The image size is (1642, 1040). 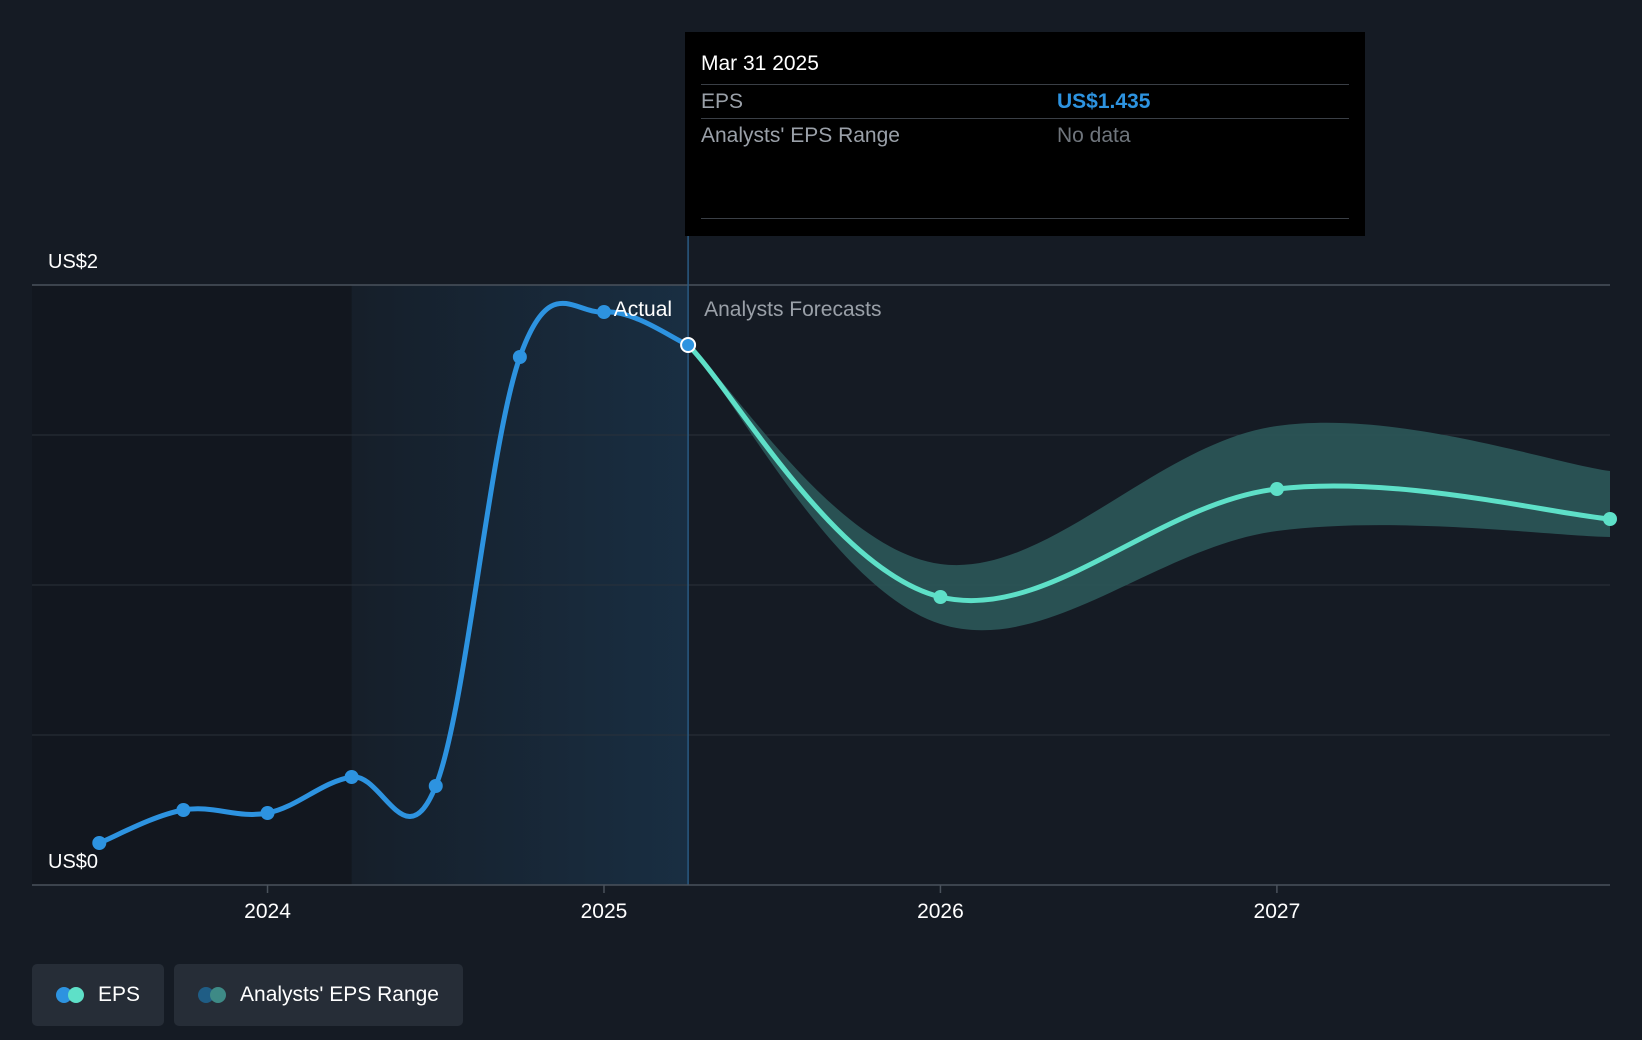 I want to click on tooltip-range-label: Analysts' EPS Range, so click(x=800, y=135).